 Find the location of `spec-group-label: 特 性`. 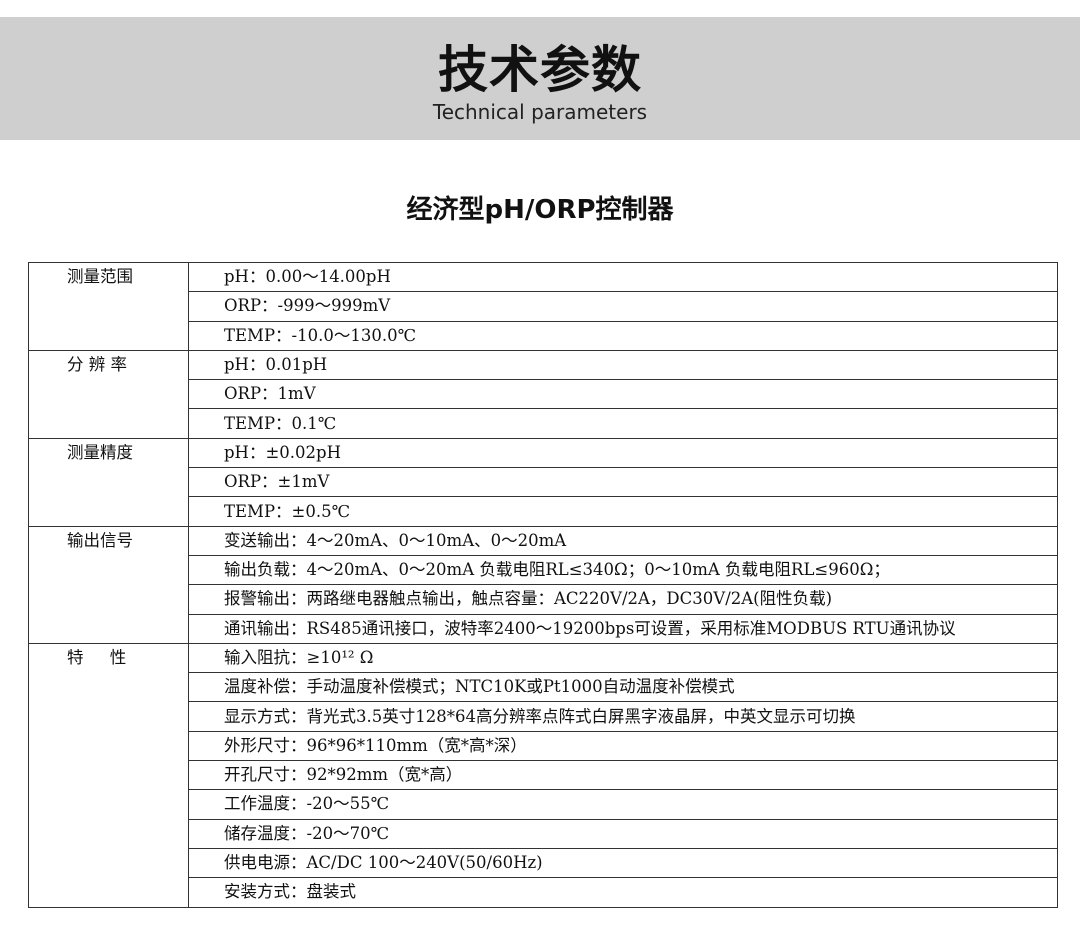

spec-group-label: 特 性 is located at coordinates (108, 775).